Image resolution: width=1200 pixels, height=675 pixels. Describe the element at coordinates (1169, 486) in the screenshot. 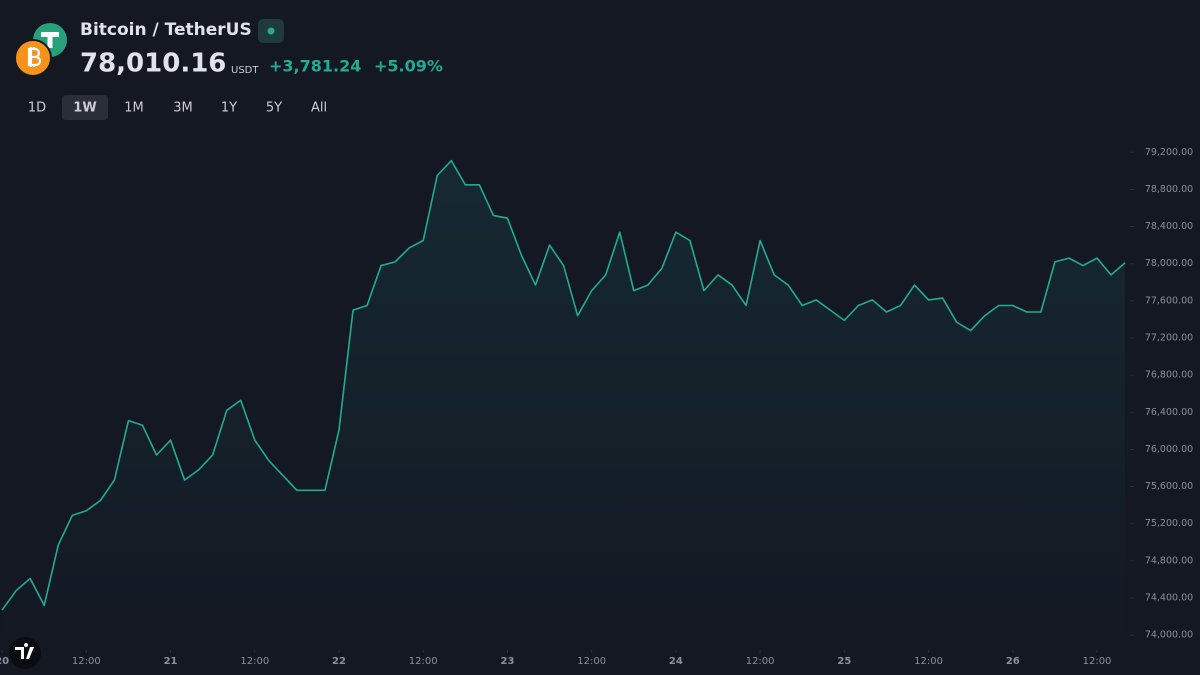

I see `y-tick-label: 75,600.00` at that location.